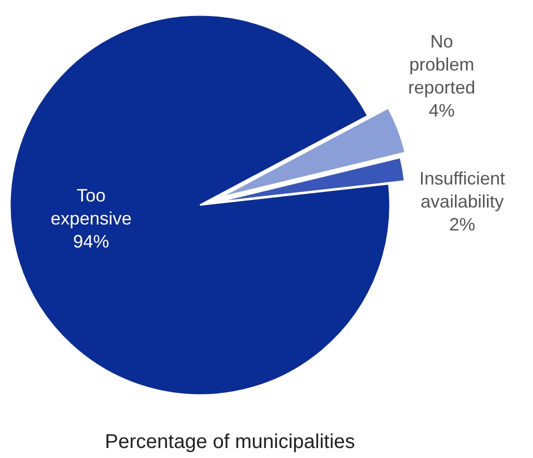 The image size is (533, 458). Describe the element at coordinates (462, 224) in the screenshot. I see `data-label: 2%` at that location.